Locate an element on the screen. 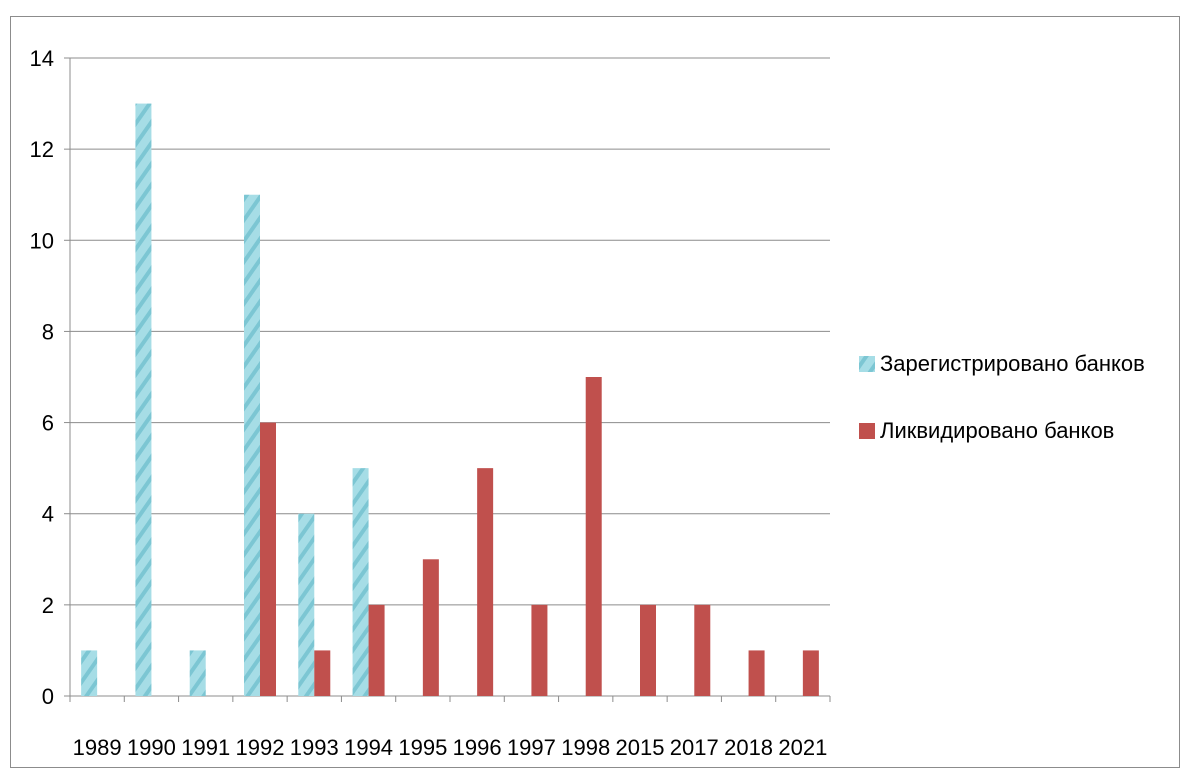 The image size is (1187, 774). x-tick-label: 2021 is located at coordinates (802, 747).